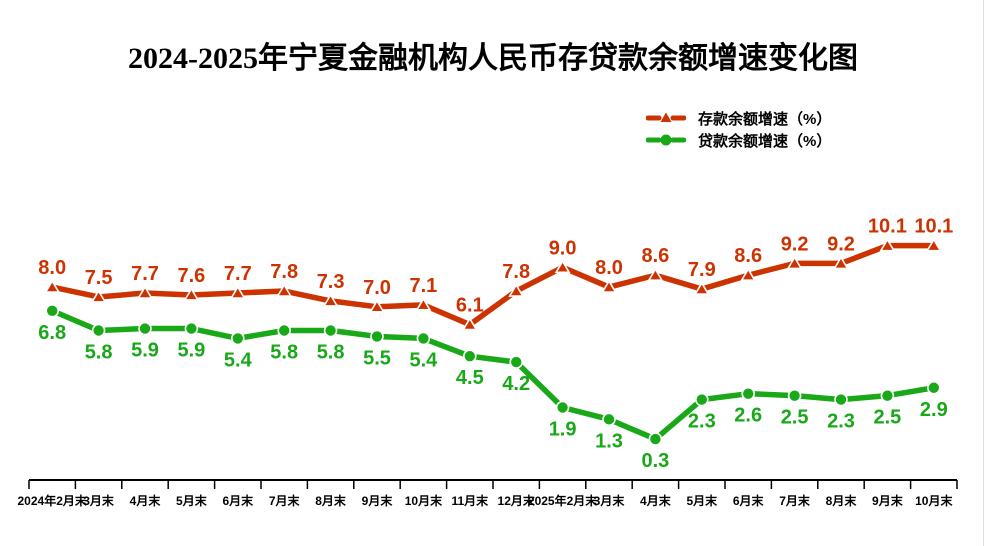 Image resolution: width=986 pixels, height=546 pixels. What do you see at coordinates (517, 500) in the screenshot?
I see `x-axis-label: 12月末` at bounding box center [517, 500].